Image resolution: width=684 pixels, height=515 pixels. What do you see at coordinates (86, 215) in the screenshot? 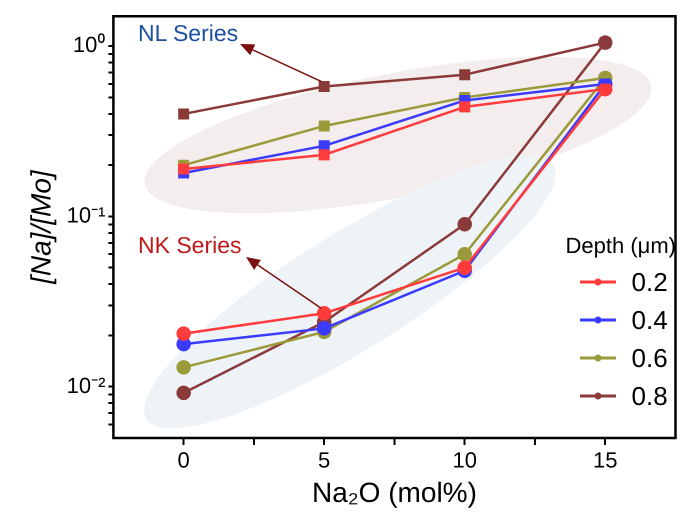
I see `y-tick-label: 10⁻¹` at bounding box center [86, 215].